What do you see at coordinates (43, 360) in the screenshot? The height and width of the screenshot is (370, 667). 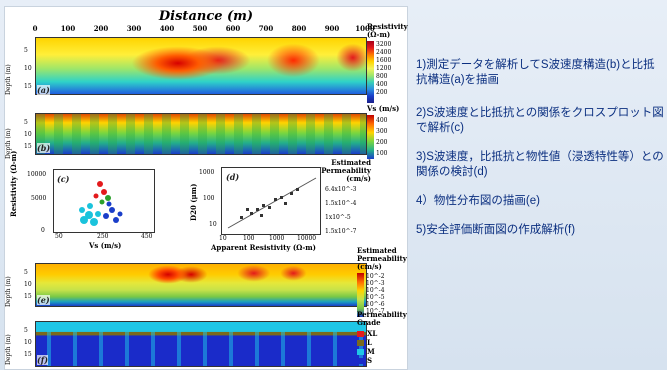 I see `panel-label-f: (f)` at bounding box center [43, 360].